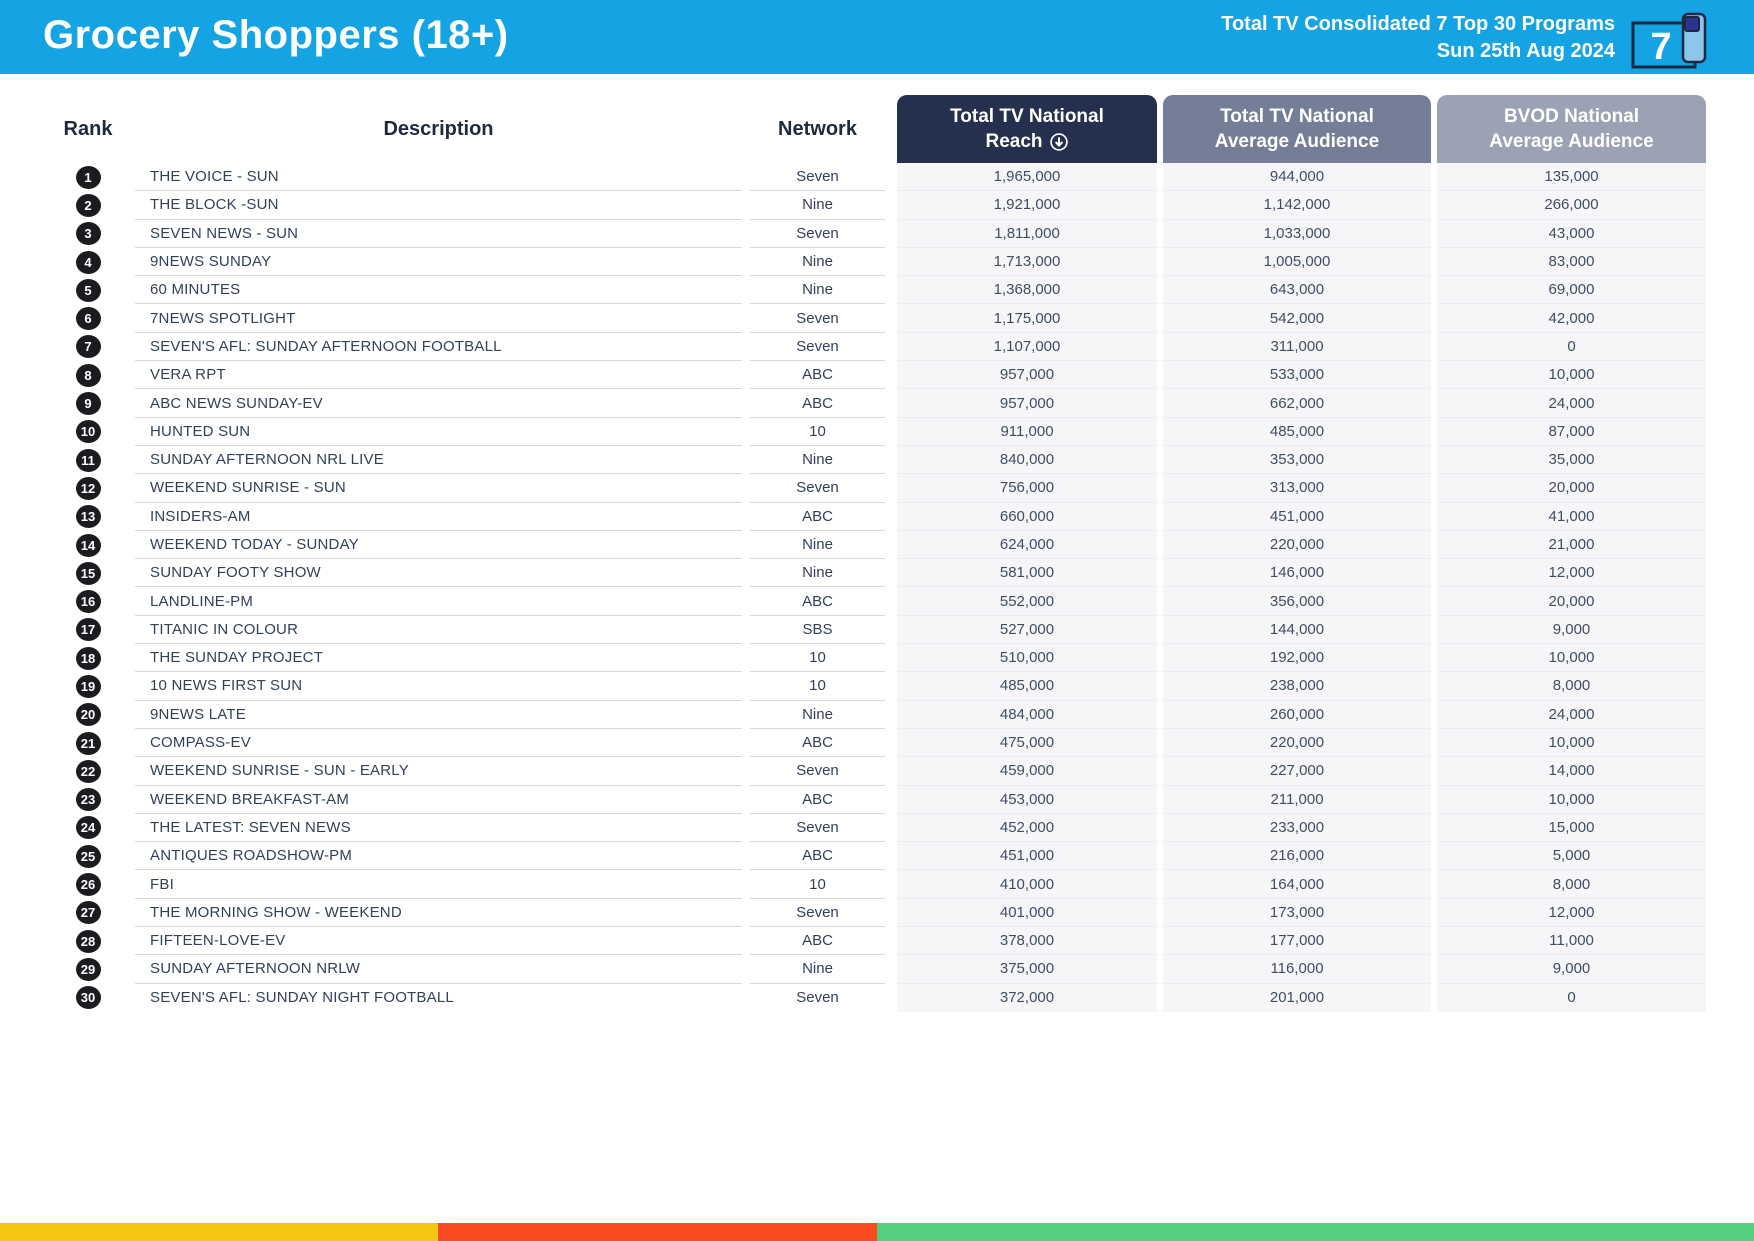  What do you see at coordinates (1571, 129) in the screenshot?
I see `column-header-bvod-average-audience: BVOD National Average Audience` at bounding box center [1571, 129].